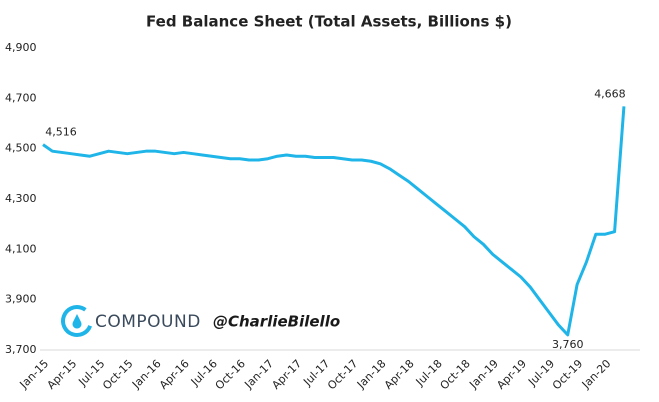  I want to click on x-tick-label: Oct-19, so click(567, 374).